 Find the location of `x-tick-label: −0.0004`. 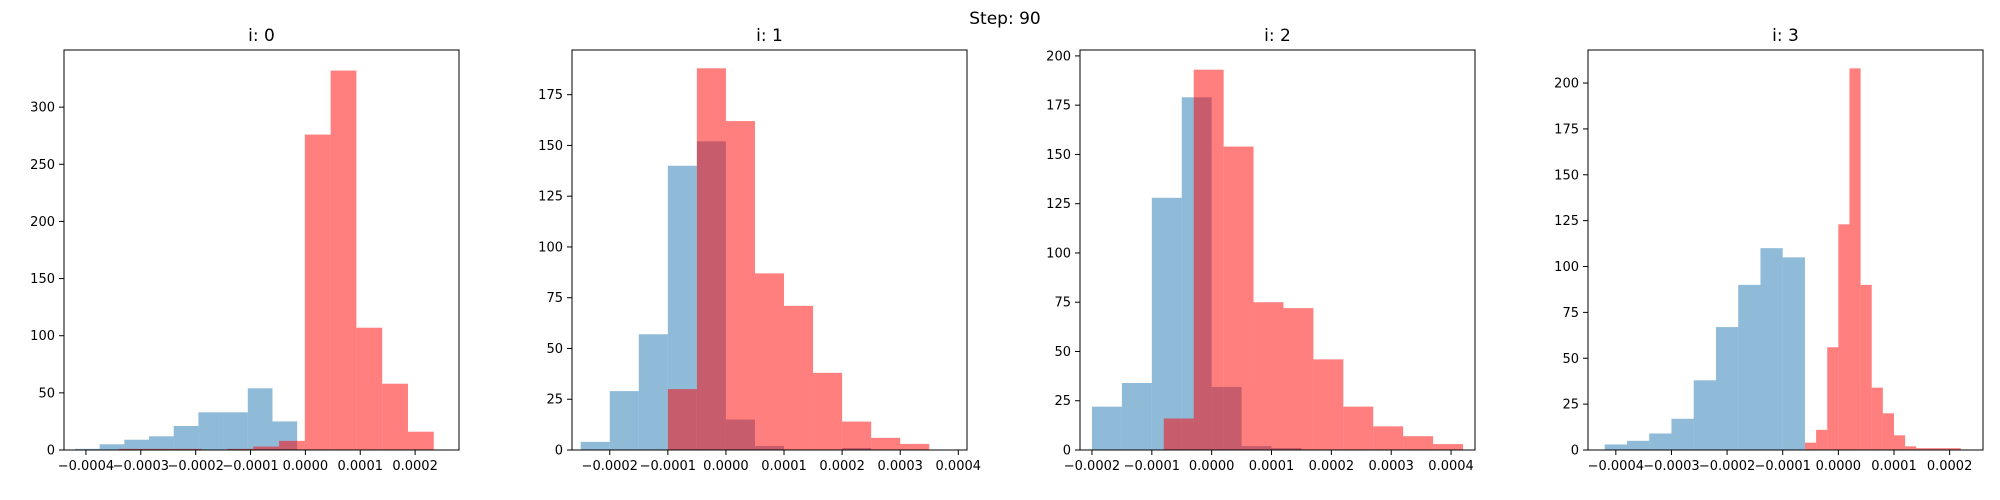

x-tick-label: −0.0004 is located at coordinates (86, 466).